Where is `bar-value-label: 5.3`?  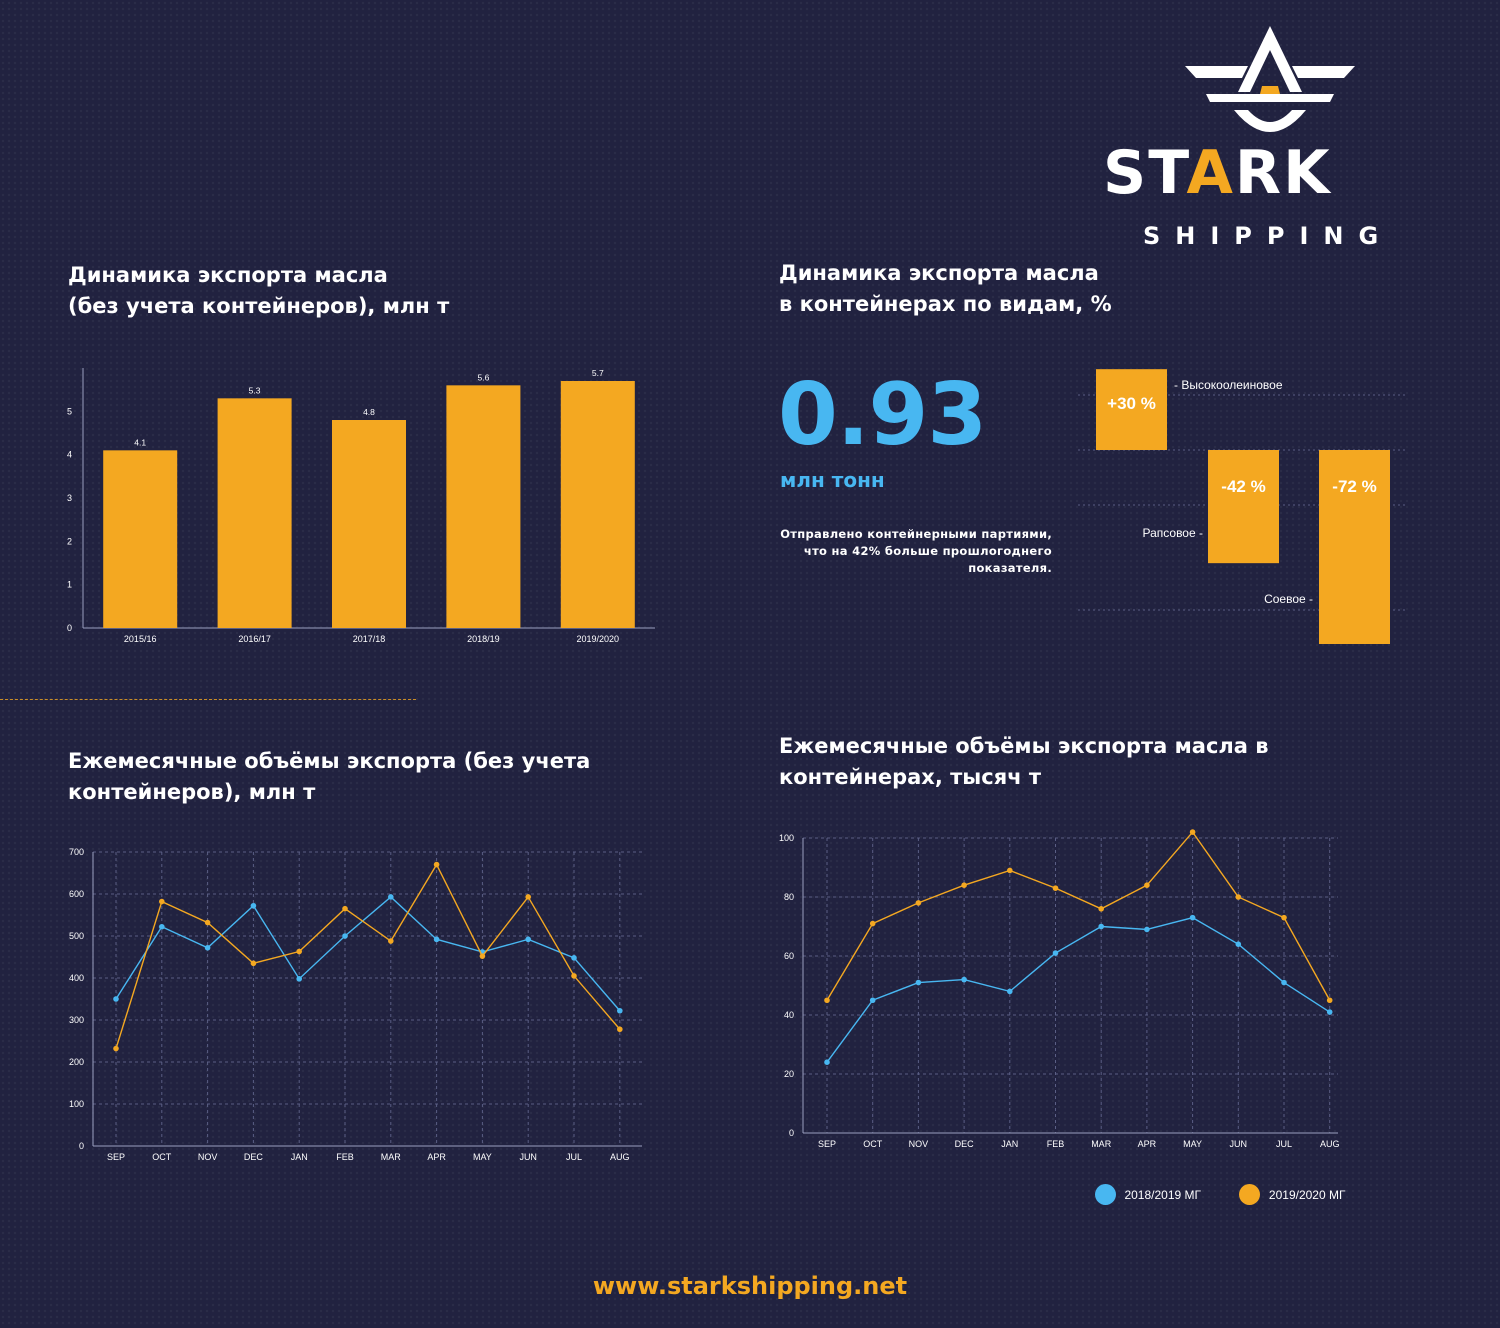
bar-value-label: 5.3 is located at coordinates (255, 390).